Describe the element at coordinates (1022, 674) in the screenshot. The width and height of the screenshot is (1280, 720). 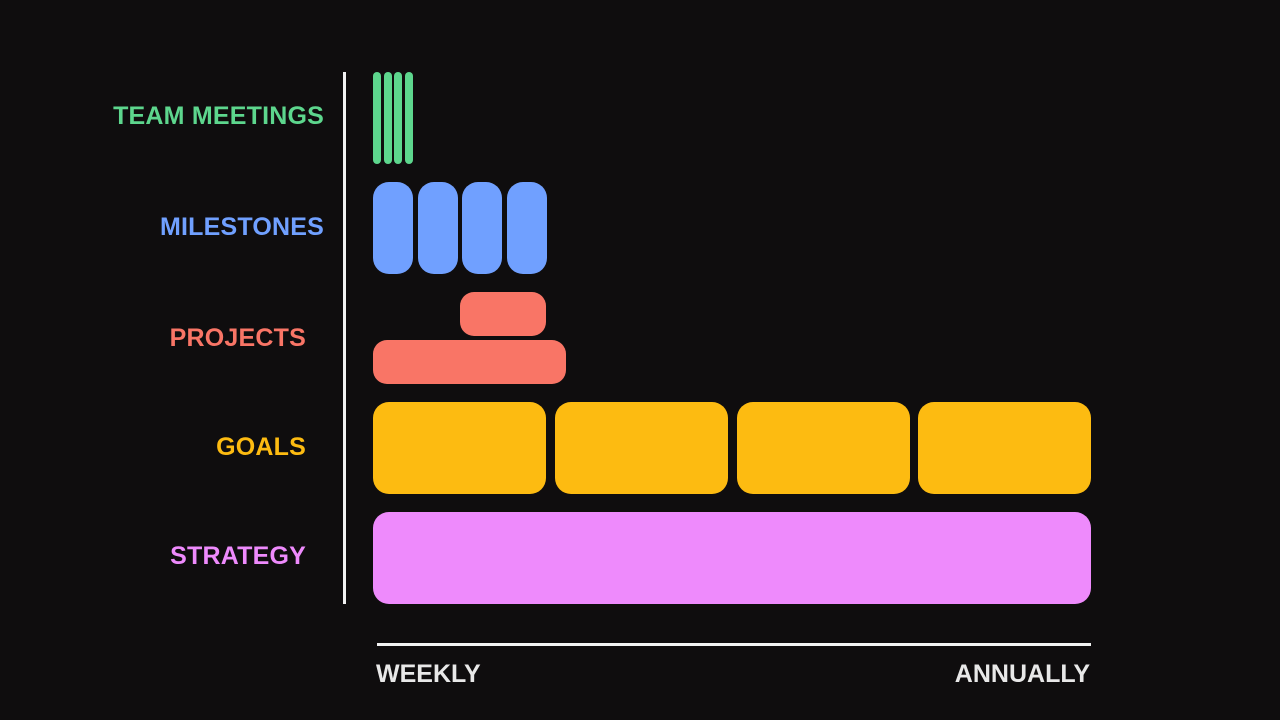
I see `axis-label-annually: ANNUALLY` at that location.